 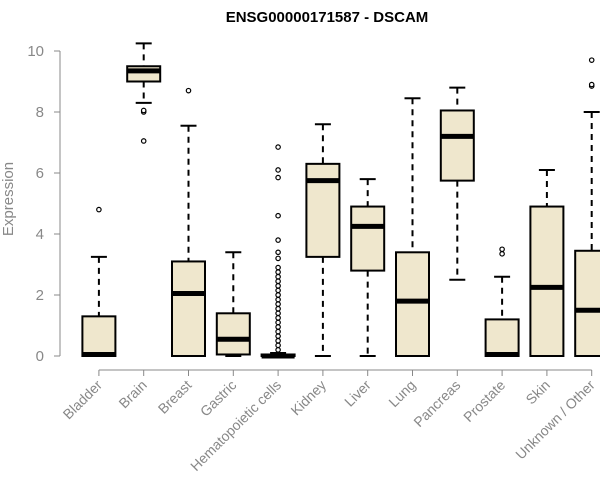 What do you see at coordinates (436, 403) in the screenshot?
I see `x-tick-label: Pancreas` at bounding box center [436, 403].